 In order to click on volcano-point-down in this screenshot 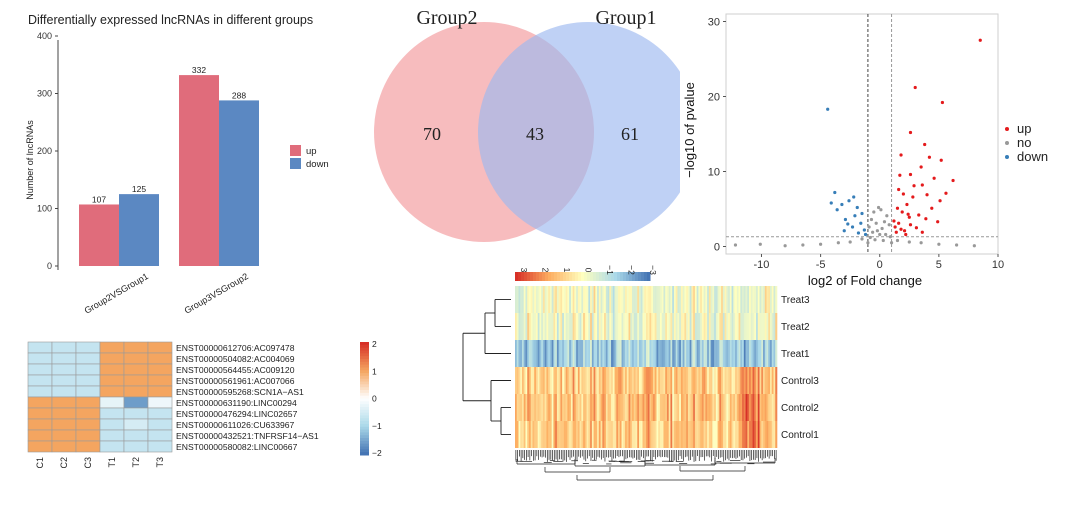, I will do `click(855, 216)`.